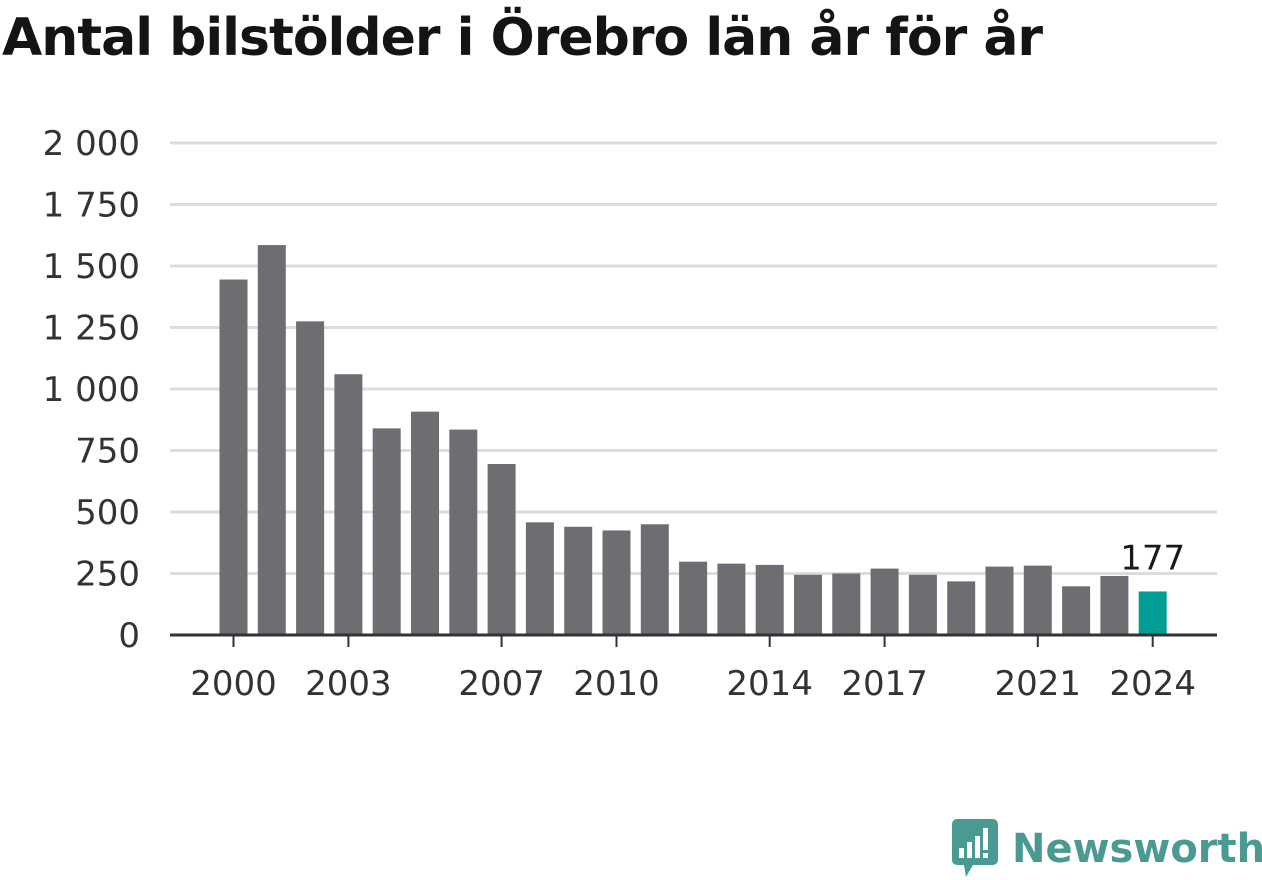  What do you see at coordinates (616, 684) in the screenshot?
I see `x-tick-label: 2010` at bounding box center [616, 684].